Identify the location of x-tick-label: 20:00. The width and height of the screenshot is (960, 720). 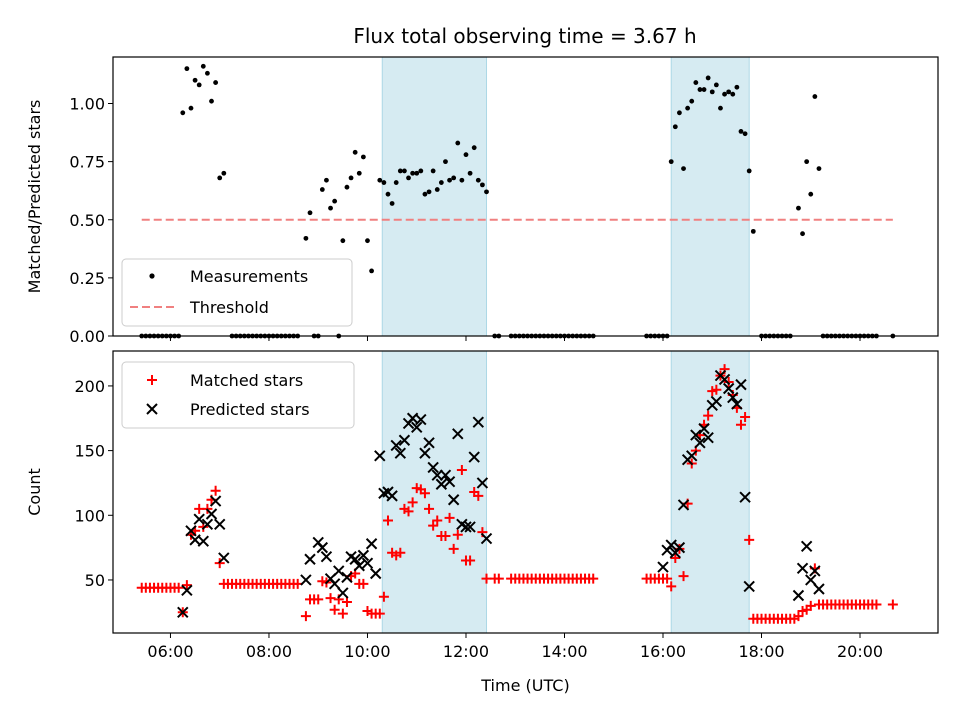
(860, 651).